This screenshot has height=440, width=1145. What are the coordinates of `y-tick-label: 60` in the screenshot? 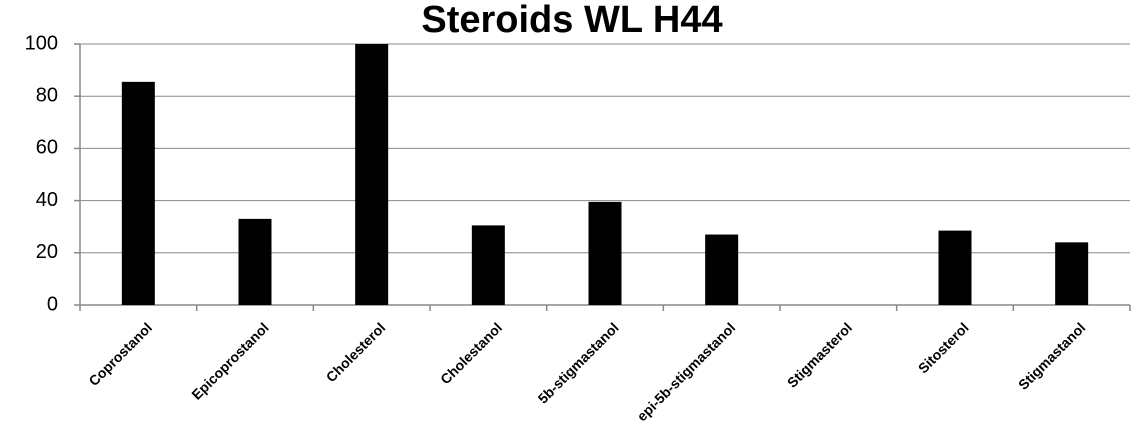 It's located at (47, 148).